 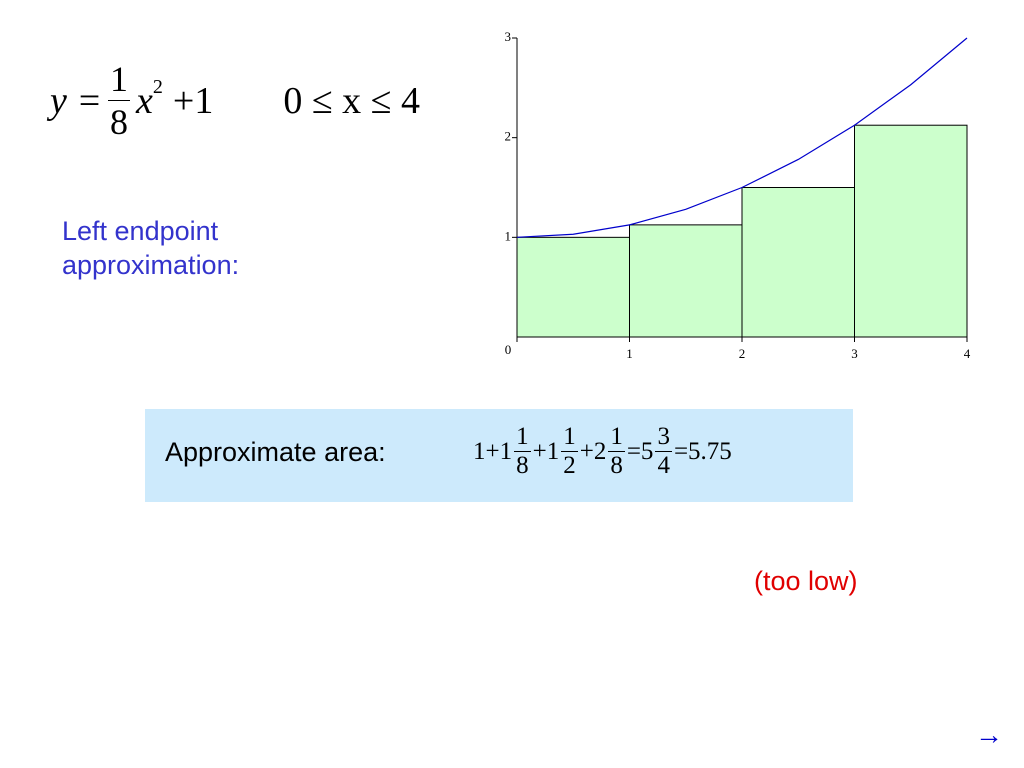 What do you see at coordinates (493, 451) in the screenshot?
I see `formula-text: 1+1` at bounding box center [493, 451].